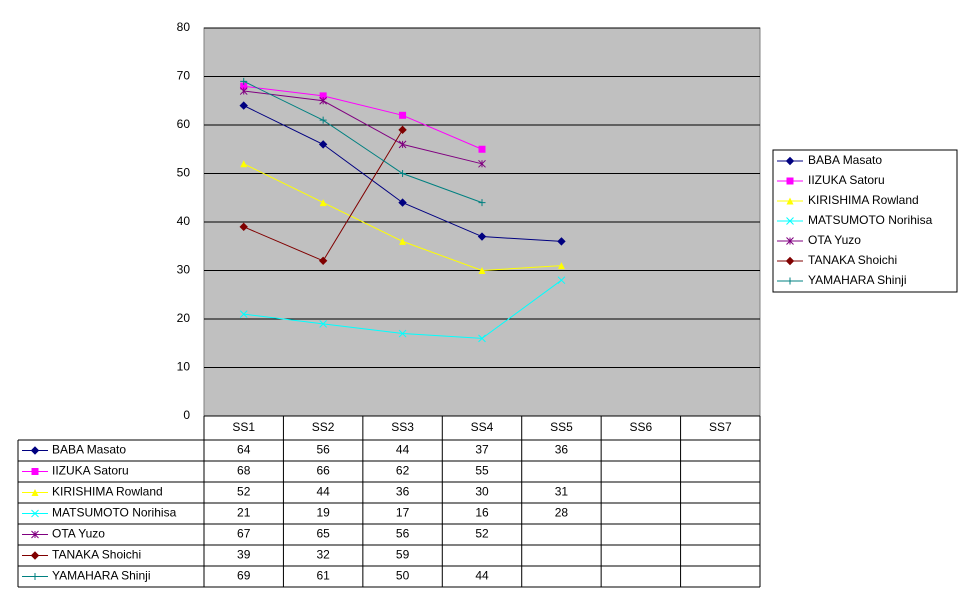 The image size is (967, 606). Describe the element at coordinates (720, 427) in the screenshot. I see `x-tick-label: SS7` at that location.